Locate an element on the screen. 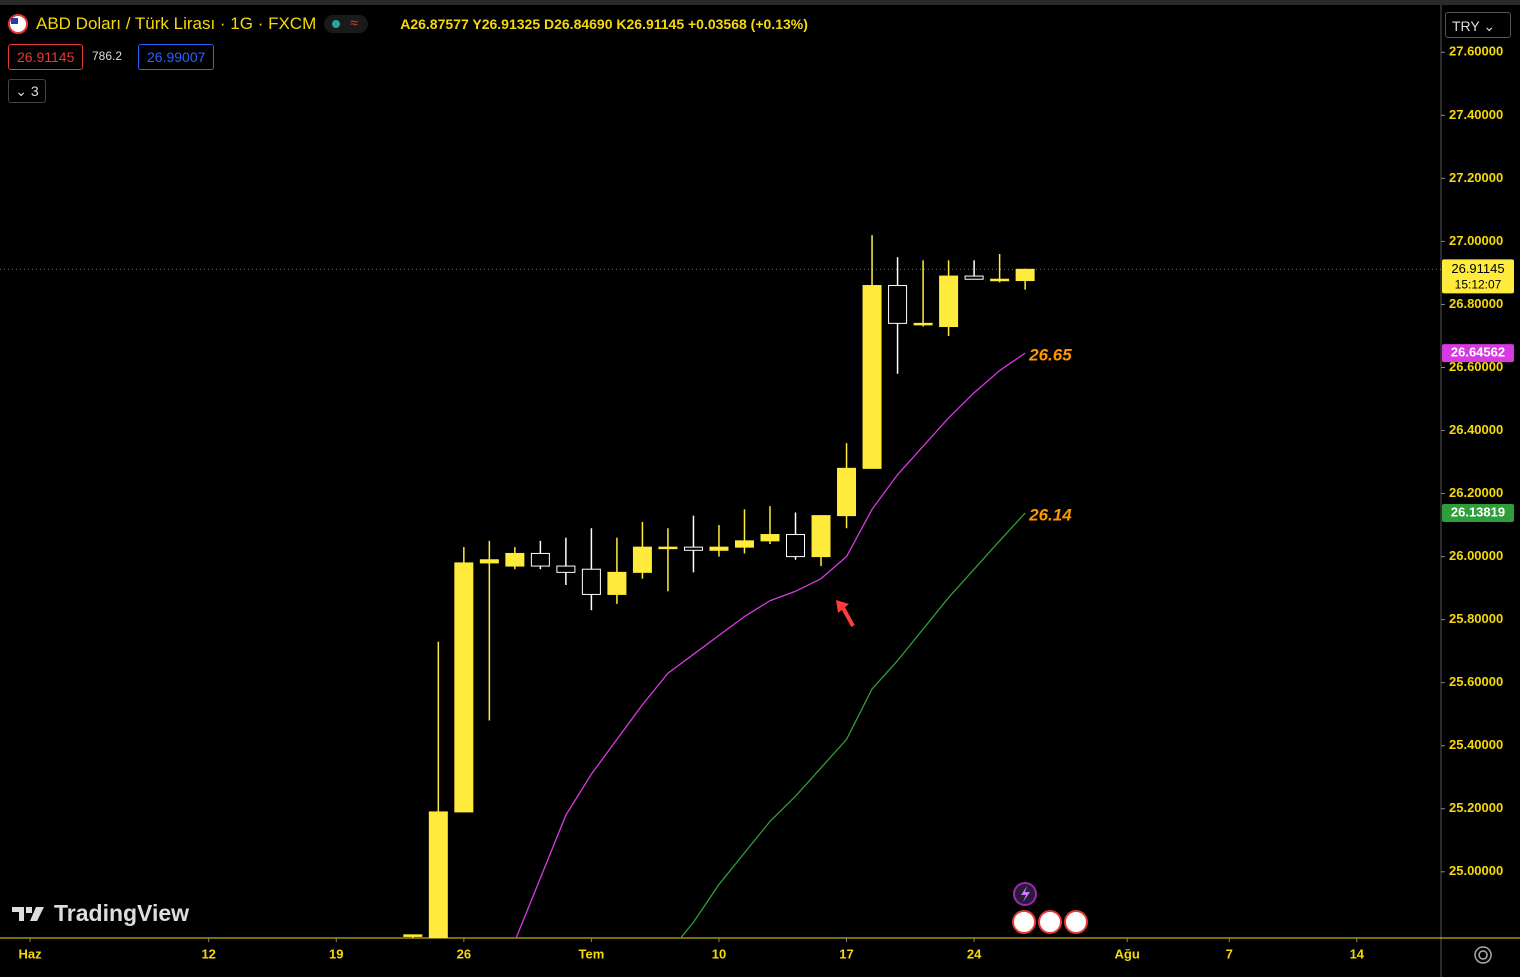 The width and height of the screenshot is (1520, 977). y-tick-label: 27.20000 is located at coordinates (1476, 177).